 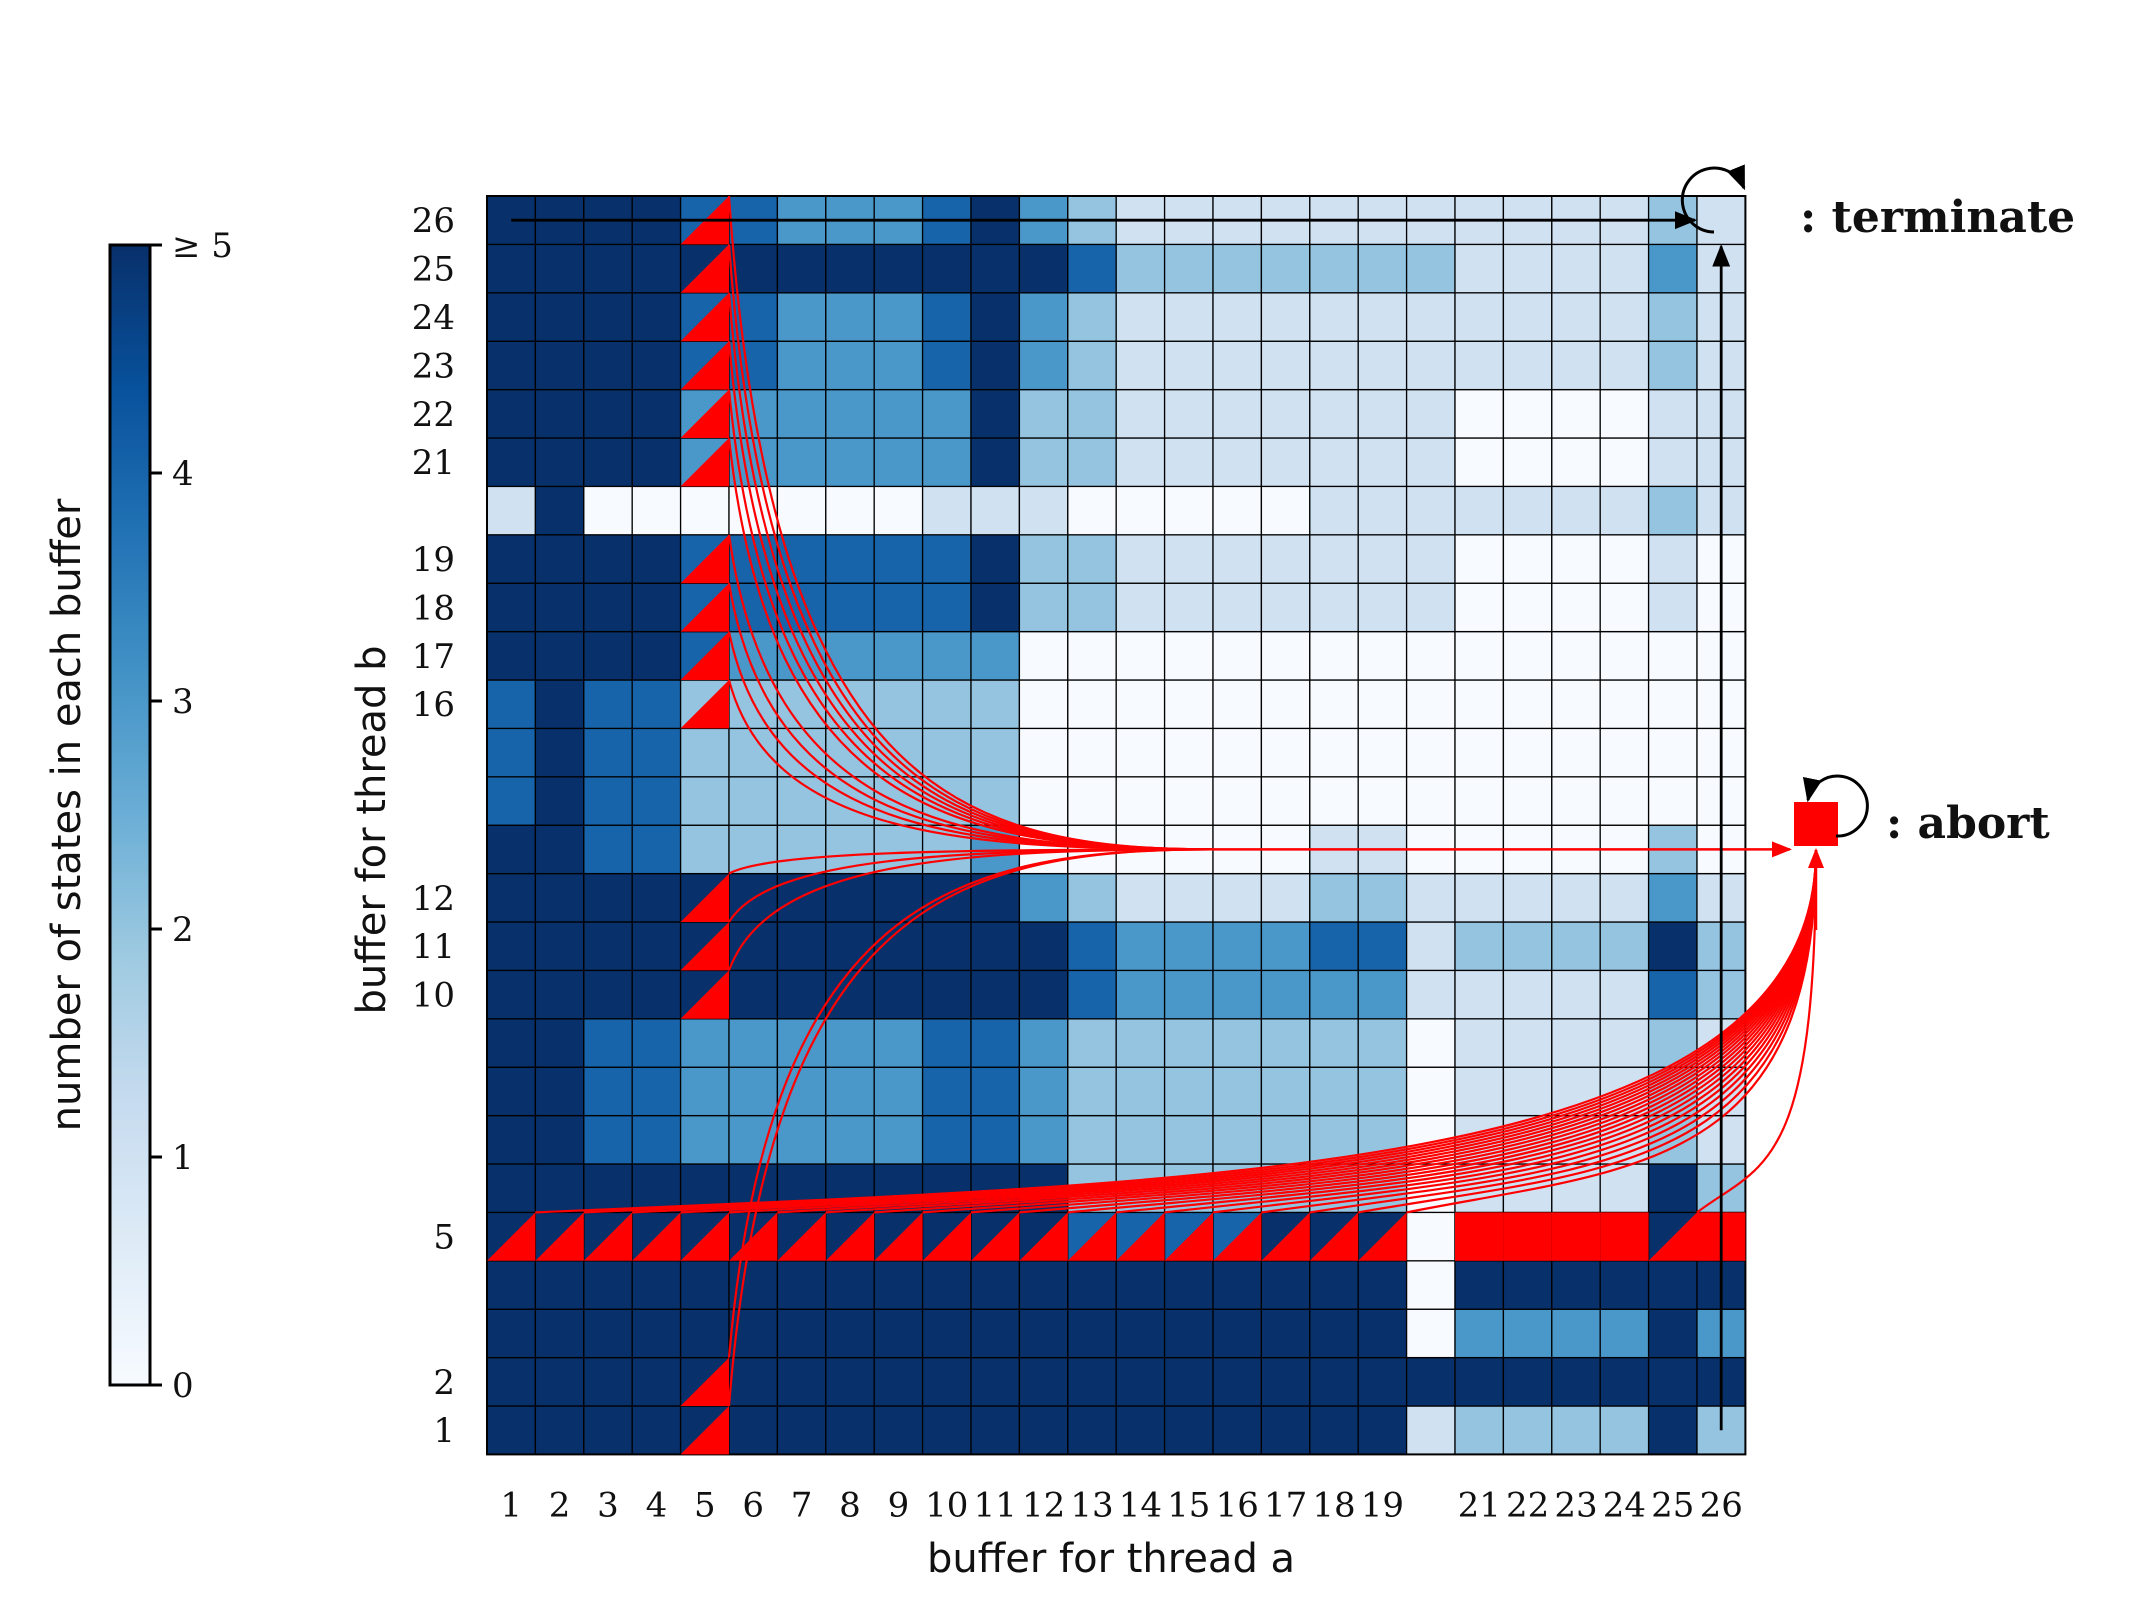 What do you see at coordinates (433, 899) in the screenshot?
I see `y-tick-label: 12` at bounding box center [433, 899].